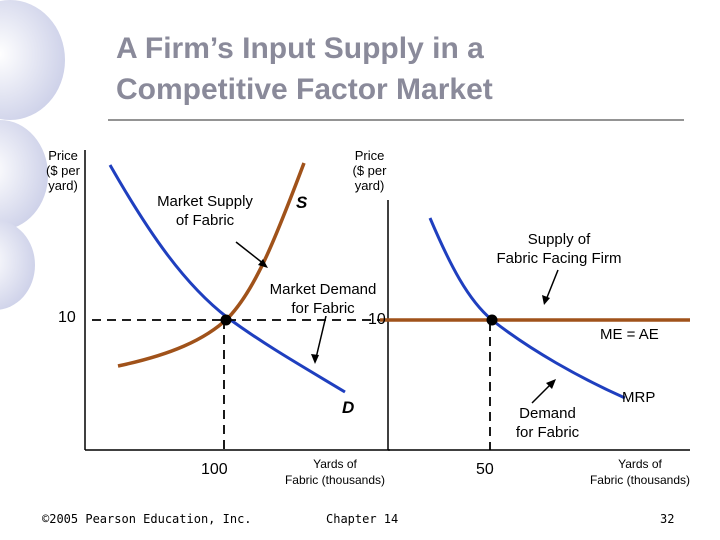 The height and width of the screenshot is (540, 720). What do you see at coordinates (547, 432) in the screenshot?
I see `firm-demand-label-line2: for Fabric` at bounding box center [547, 432].